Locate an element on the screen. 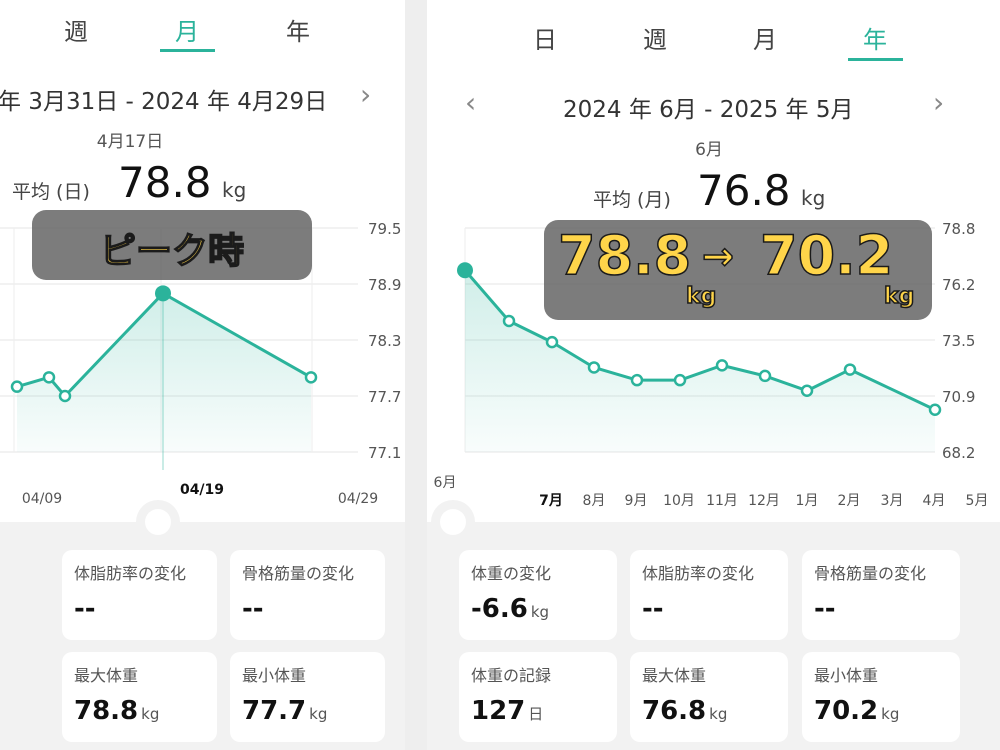 This screenshot has height=750, width=1000. y-tick-label: 77.7 is located at coordinates (385, 397).